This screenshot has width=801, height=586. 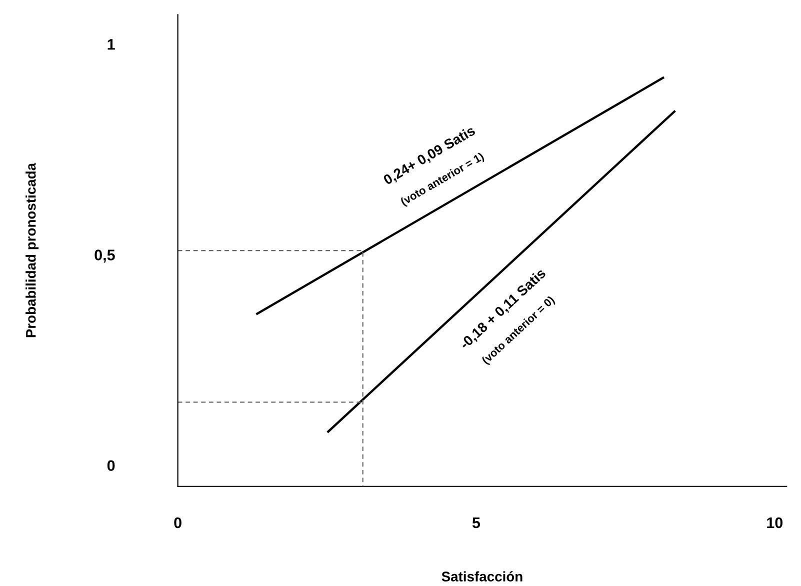 What do you see at coordinates (111, 466) in the screenshot?
I see `y-tick-label: 0` at bounding box center [111, 466].